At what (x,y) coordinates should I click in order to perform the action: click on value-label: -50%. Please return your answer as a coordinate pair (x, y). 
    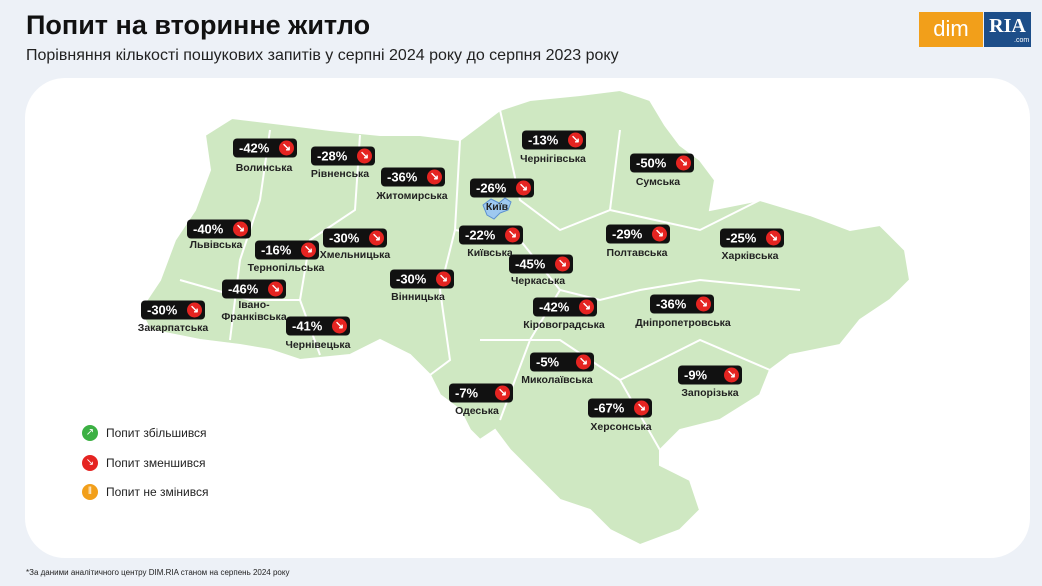
    Looking at the image, I should click on (651, 163).